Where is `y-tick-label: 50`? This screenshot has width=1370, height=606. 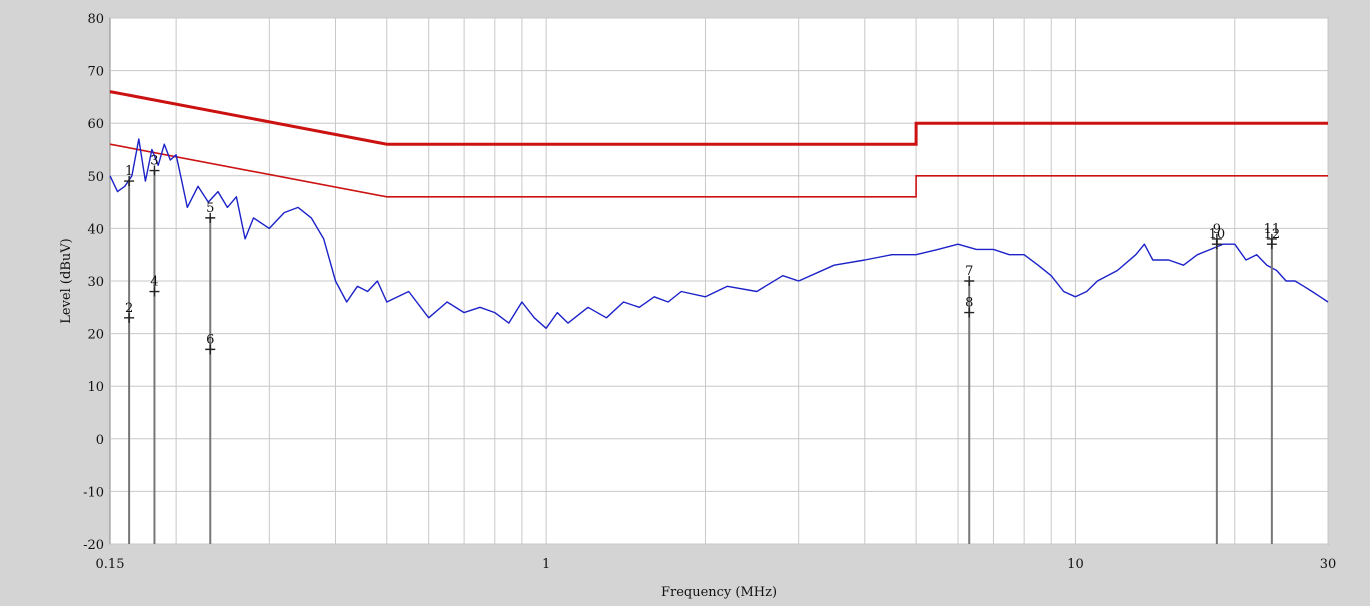 y-tick-label: 50 is located at coordinates (95, 177).